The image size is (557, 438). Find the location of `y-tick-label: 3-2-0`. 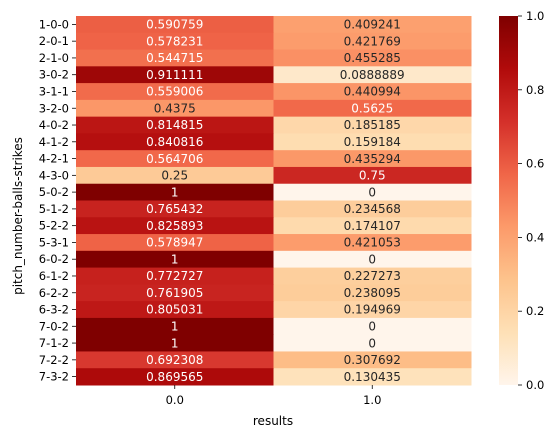

y-tick-label: 3-2-0 is located at coordinates (54, 108).